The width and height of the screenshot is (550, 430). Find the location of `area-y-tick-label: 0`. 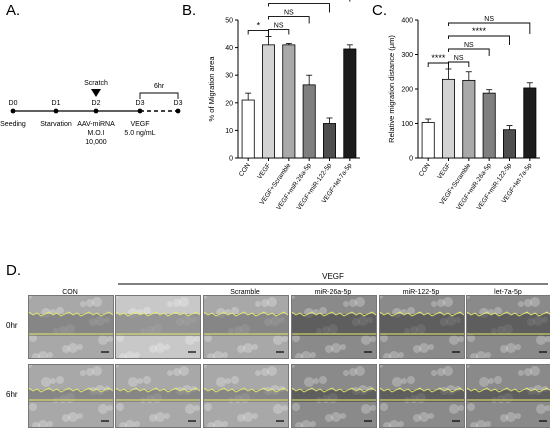

area-y-tick-label: 0 is located at coordinates (231, 159).